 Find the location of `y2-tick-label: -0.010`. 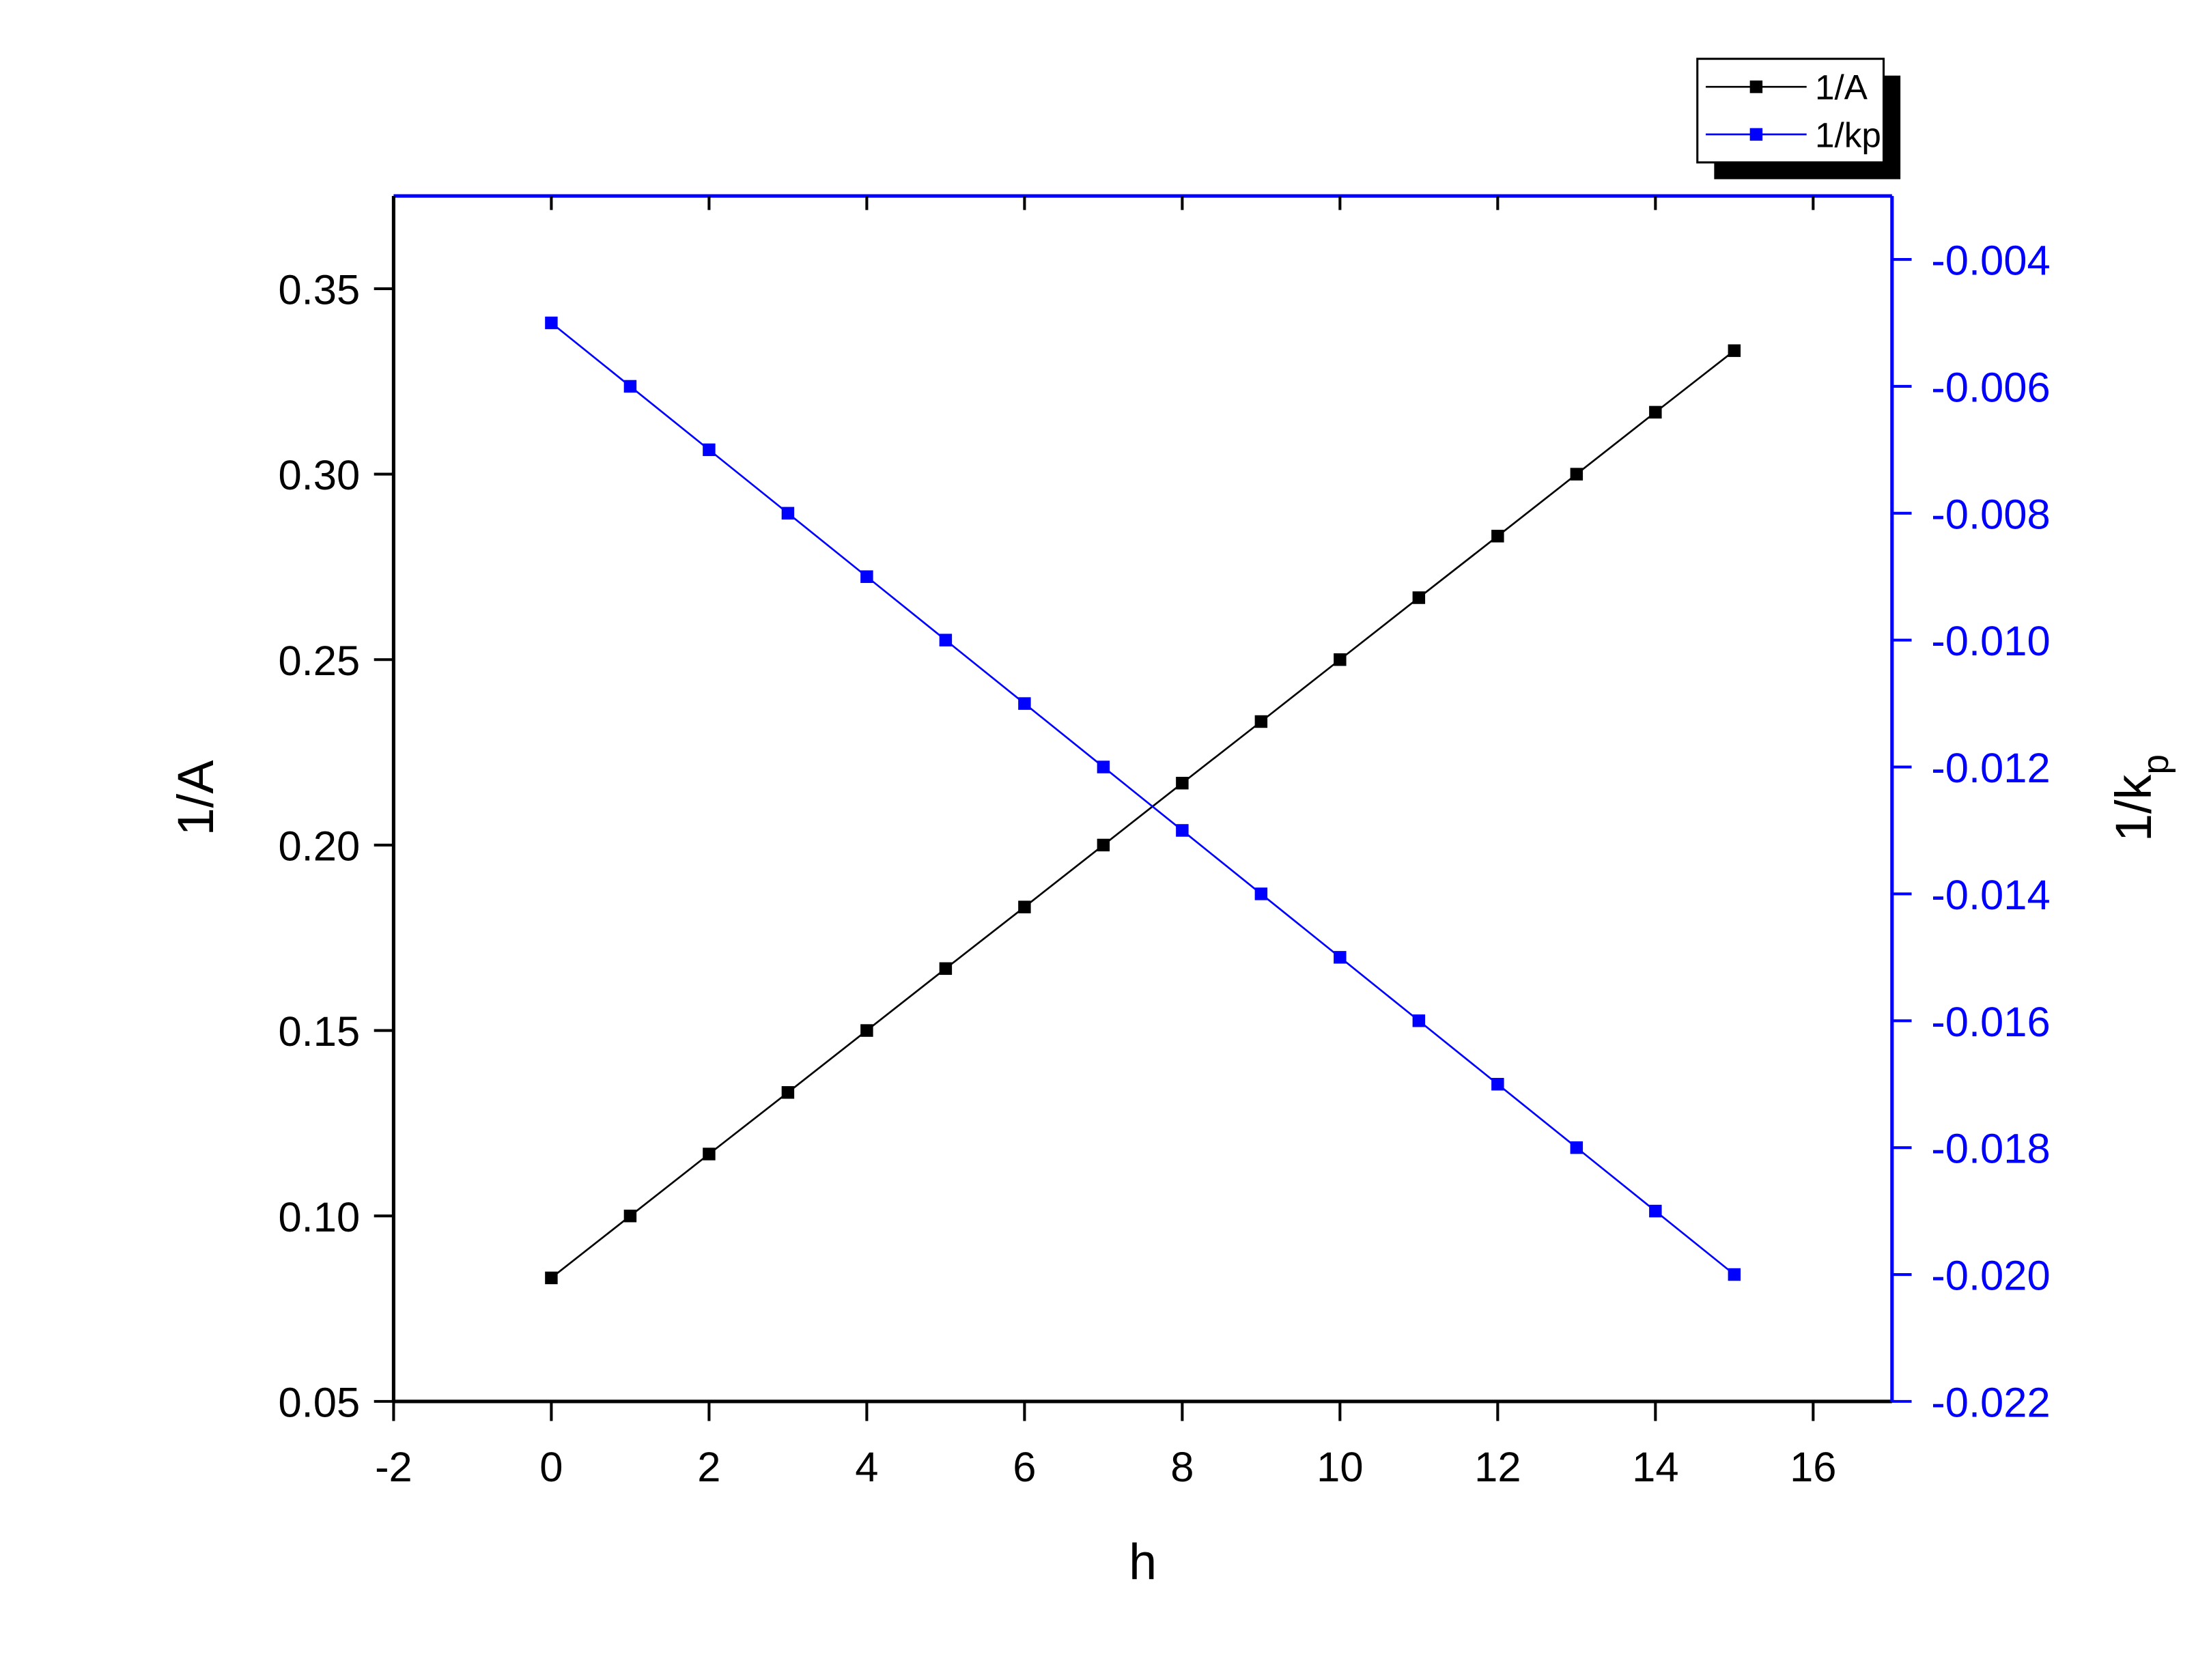

y2-tick-label: -0.010 is located at coordinates (1991, 641).